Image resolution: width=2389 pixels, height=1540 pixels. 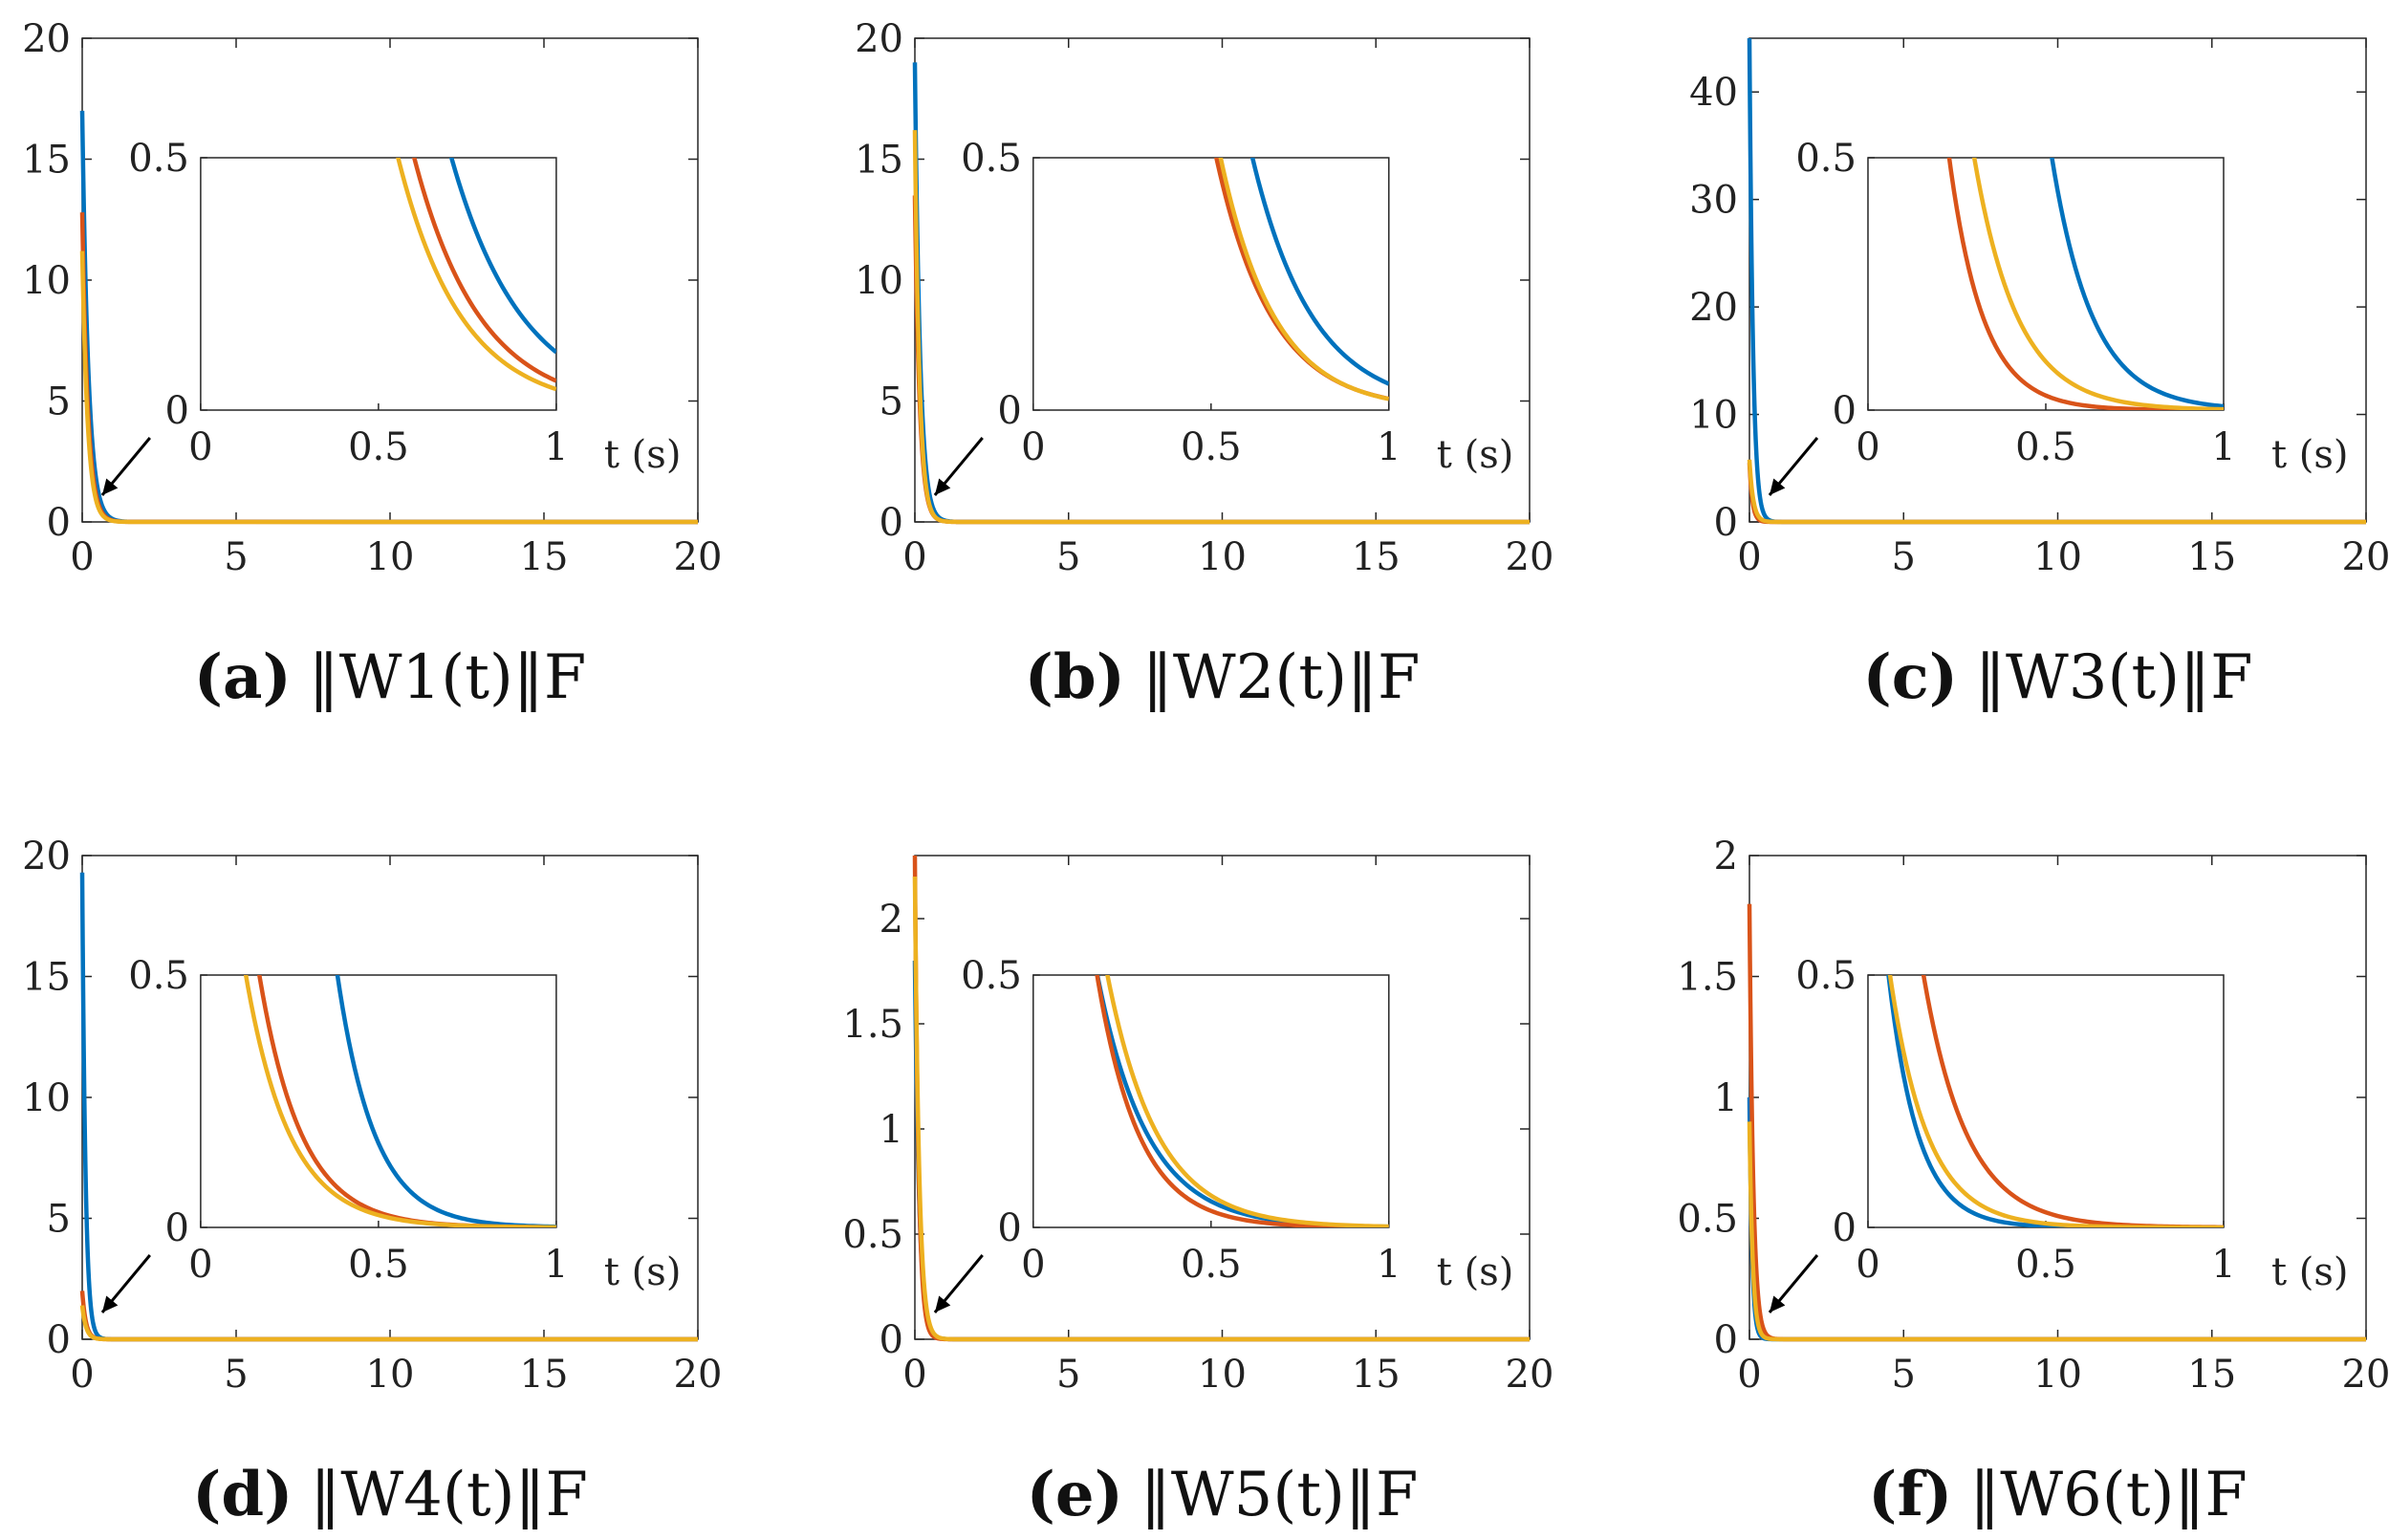 I want to click on panel-caption: (c) ‖W3(t)‖F, so click(x=2057, y=677).